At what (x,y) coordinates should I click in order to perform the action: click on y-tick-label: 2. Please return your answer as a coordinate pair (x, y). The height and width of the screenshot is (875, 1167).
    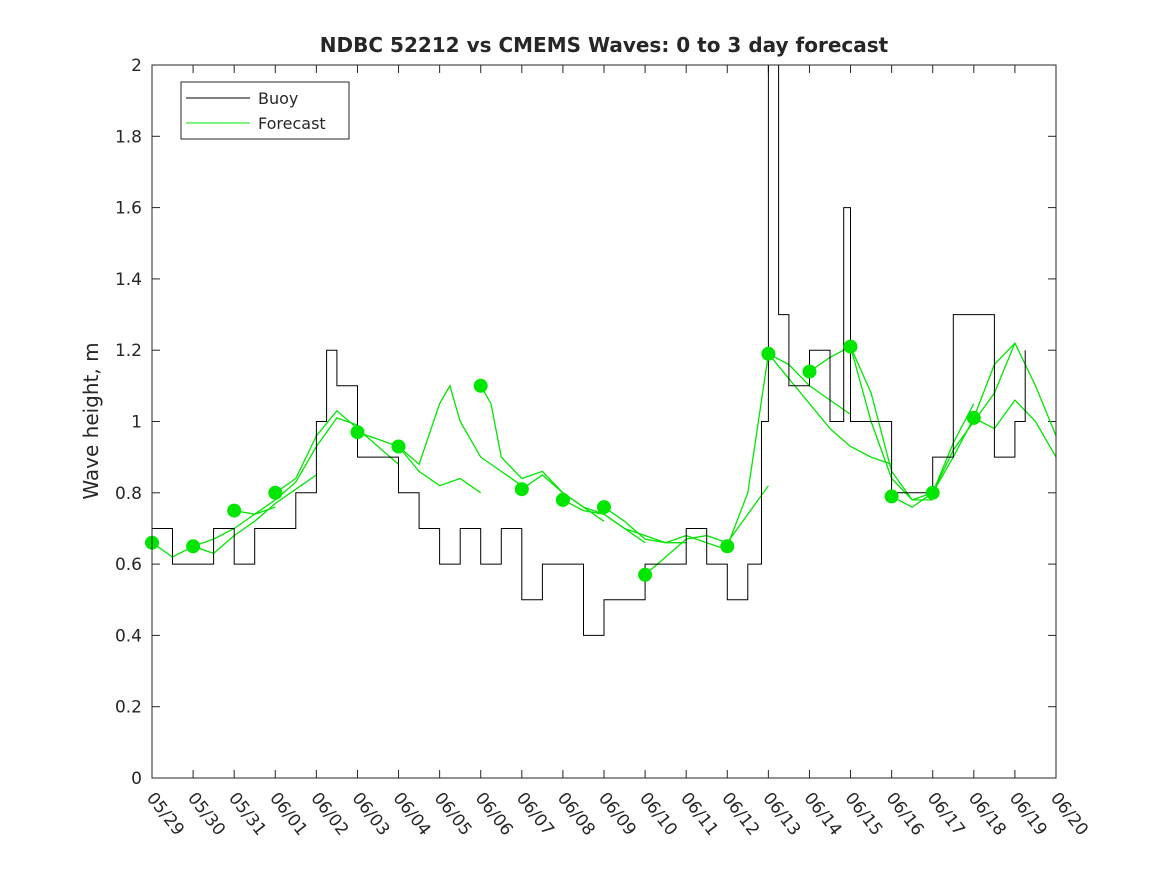
    Looking at the image, I should click on (136, 66).